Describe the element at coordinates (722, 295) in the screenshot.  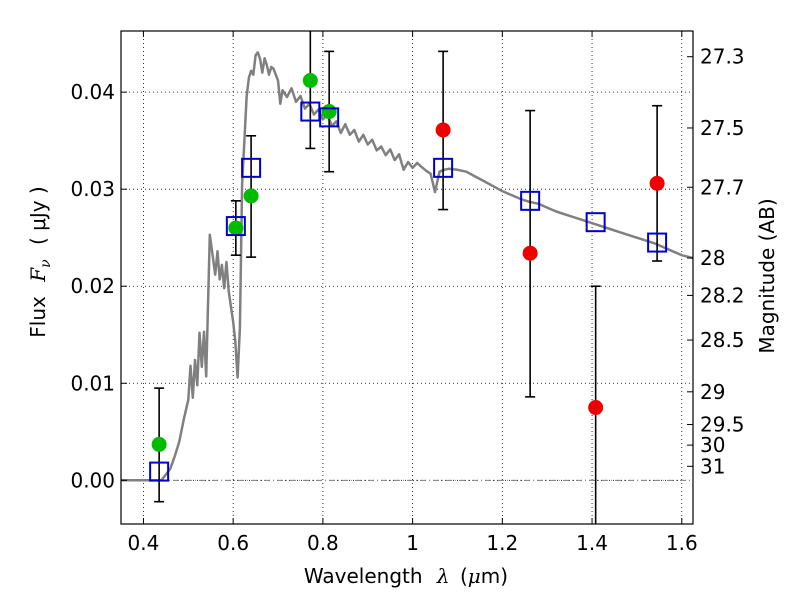
I see `magnitude-tick-label: 28.2` at that location.